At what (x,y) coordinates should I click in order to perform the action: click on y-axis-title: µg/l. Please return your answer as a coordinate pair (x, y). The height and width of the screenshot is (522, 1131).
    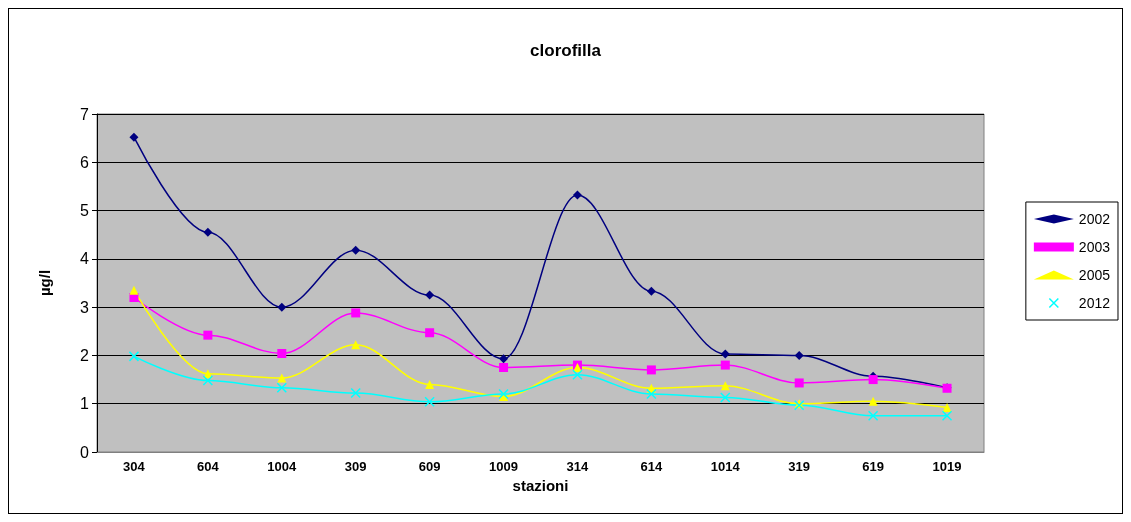
    Looking at the image, I should click on (44, 283).